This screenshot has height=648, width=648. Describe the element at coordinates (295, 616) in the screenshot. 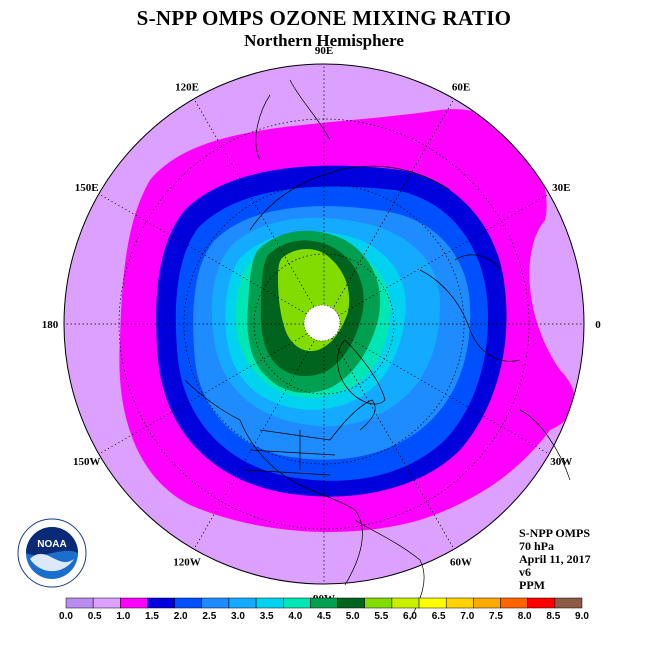

I see `colorbar-tick-label: 4.0` at that location.